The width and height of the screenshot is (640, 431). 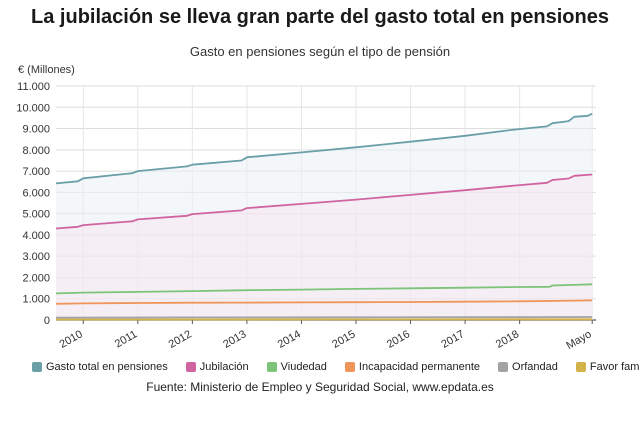 What do you see at coordinates (36, 236) in the screenshot?
I see `y-tick-label: 4.000` at bounding box center [36, 236].